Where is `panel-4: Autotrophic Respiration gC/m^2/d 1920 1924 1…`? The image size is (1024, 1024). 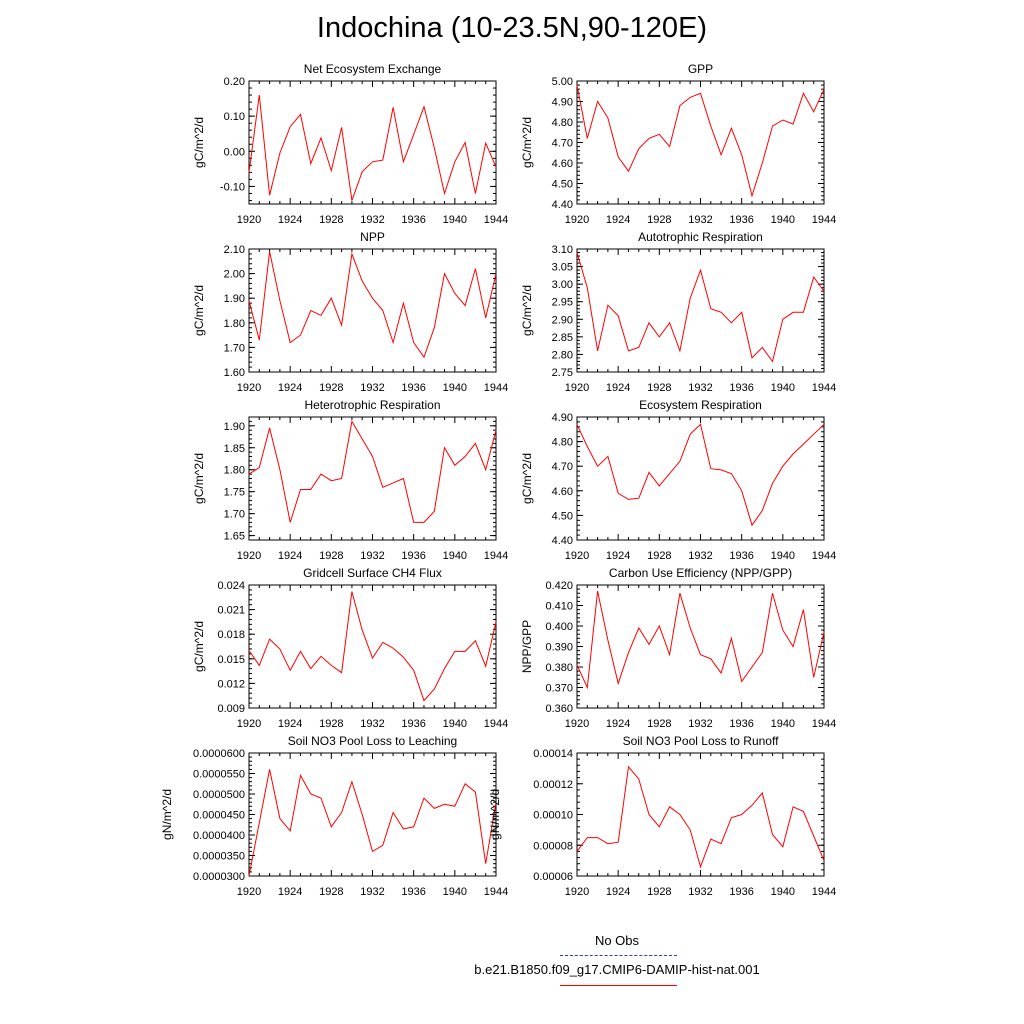
panel-4: Autotrophic Respiration gC/m^2/d 1920 1924 1… is located at coordinates (678, 312).